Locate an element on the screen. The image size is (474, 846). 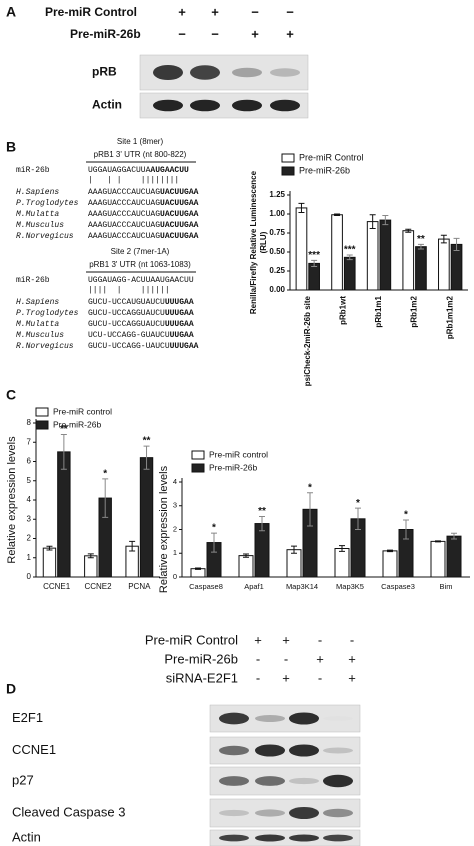
y-tick-label: 2 is located at coordinates (175, 528).